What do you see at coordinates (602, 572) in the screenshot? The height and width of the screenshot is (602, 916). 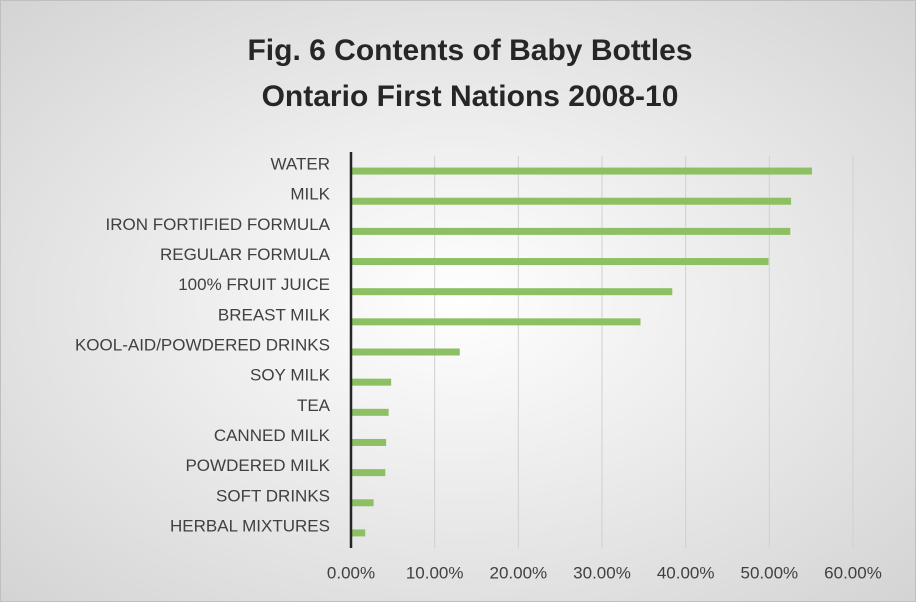 I see `x-tick-label: 30.00%` at bounding box center [602, 572].